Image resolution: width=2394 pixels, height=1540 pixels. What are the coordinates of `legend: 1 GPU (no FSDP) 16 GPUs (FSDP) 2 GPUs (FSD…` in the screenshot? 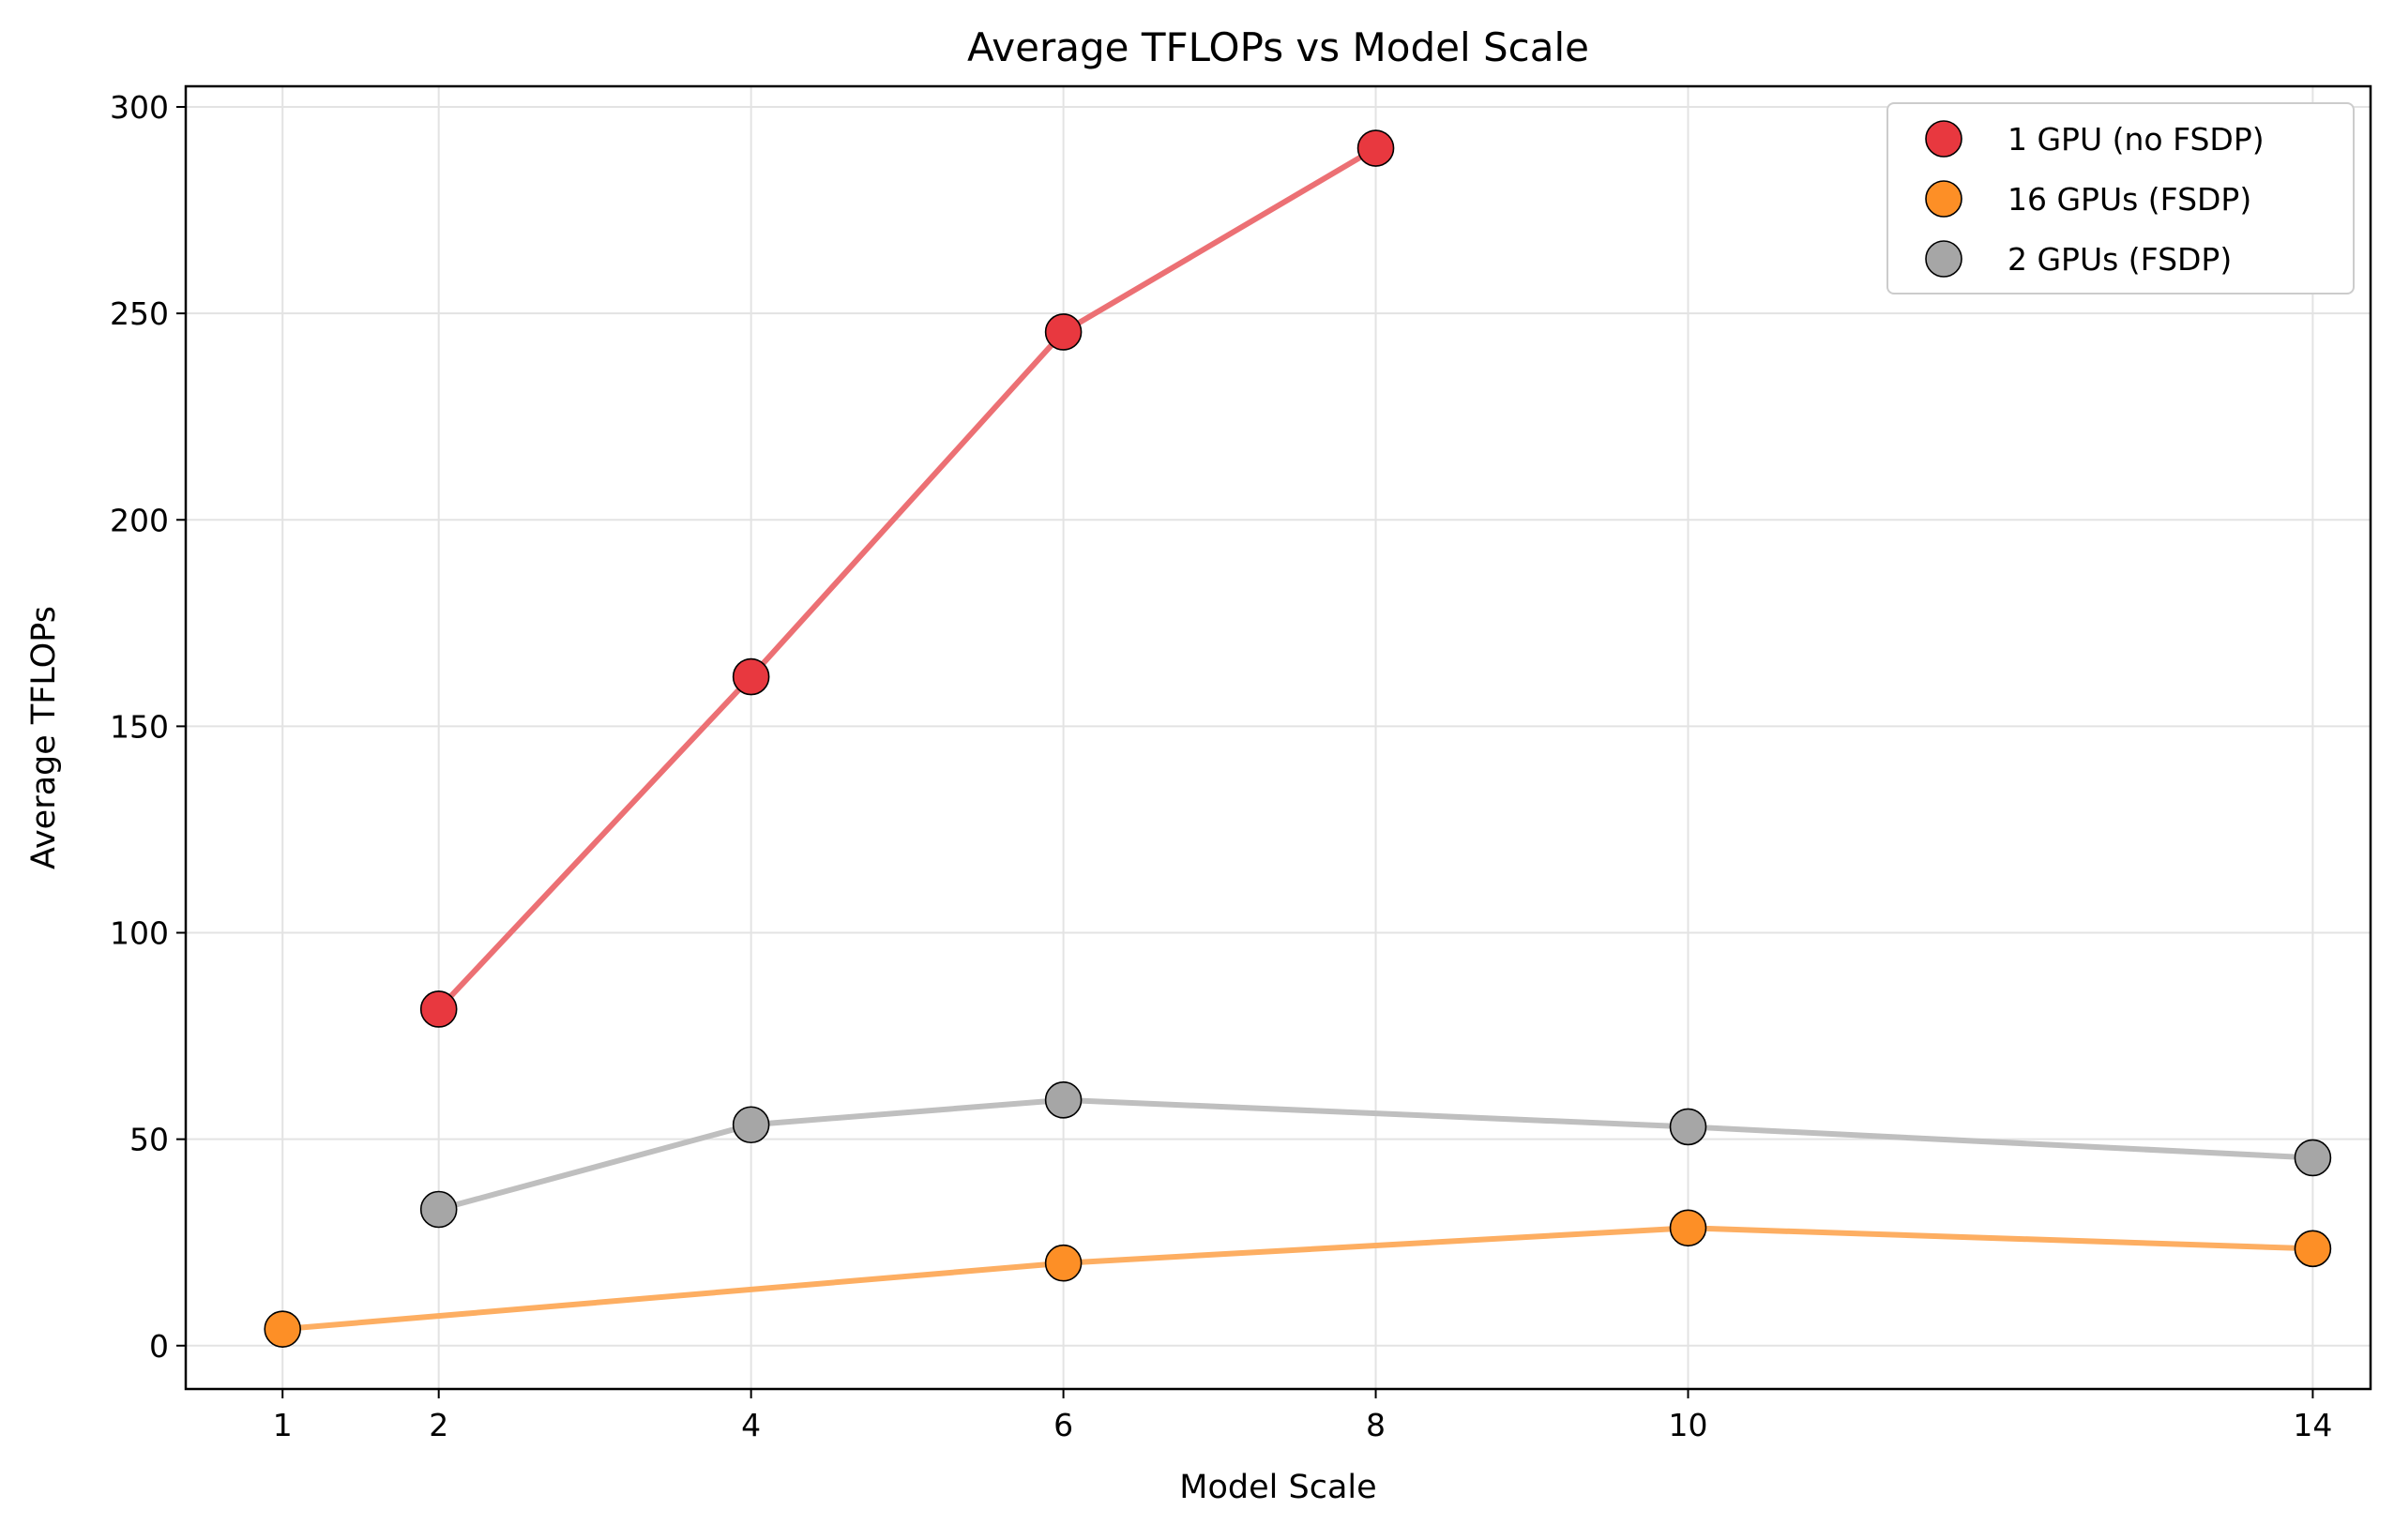 It's located at (2120, 198).